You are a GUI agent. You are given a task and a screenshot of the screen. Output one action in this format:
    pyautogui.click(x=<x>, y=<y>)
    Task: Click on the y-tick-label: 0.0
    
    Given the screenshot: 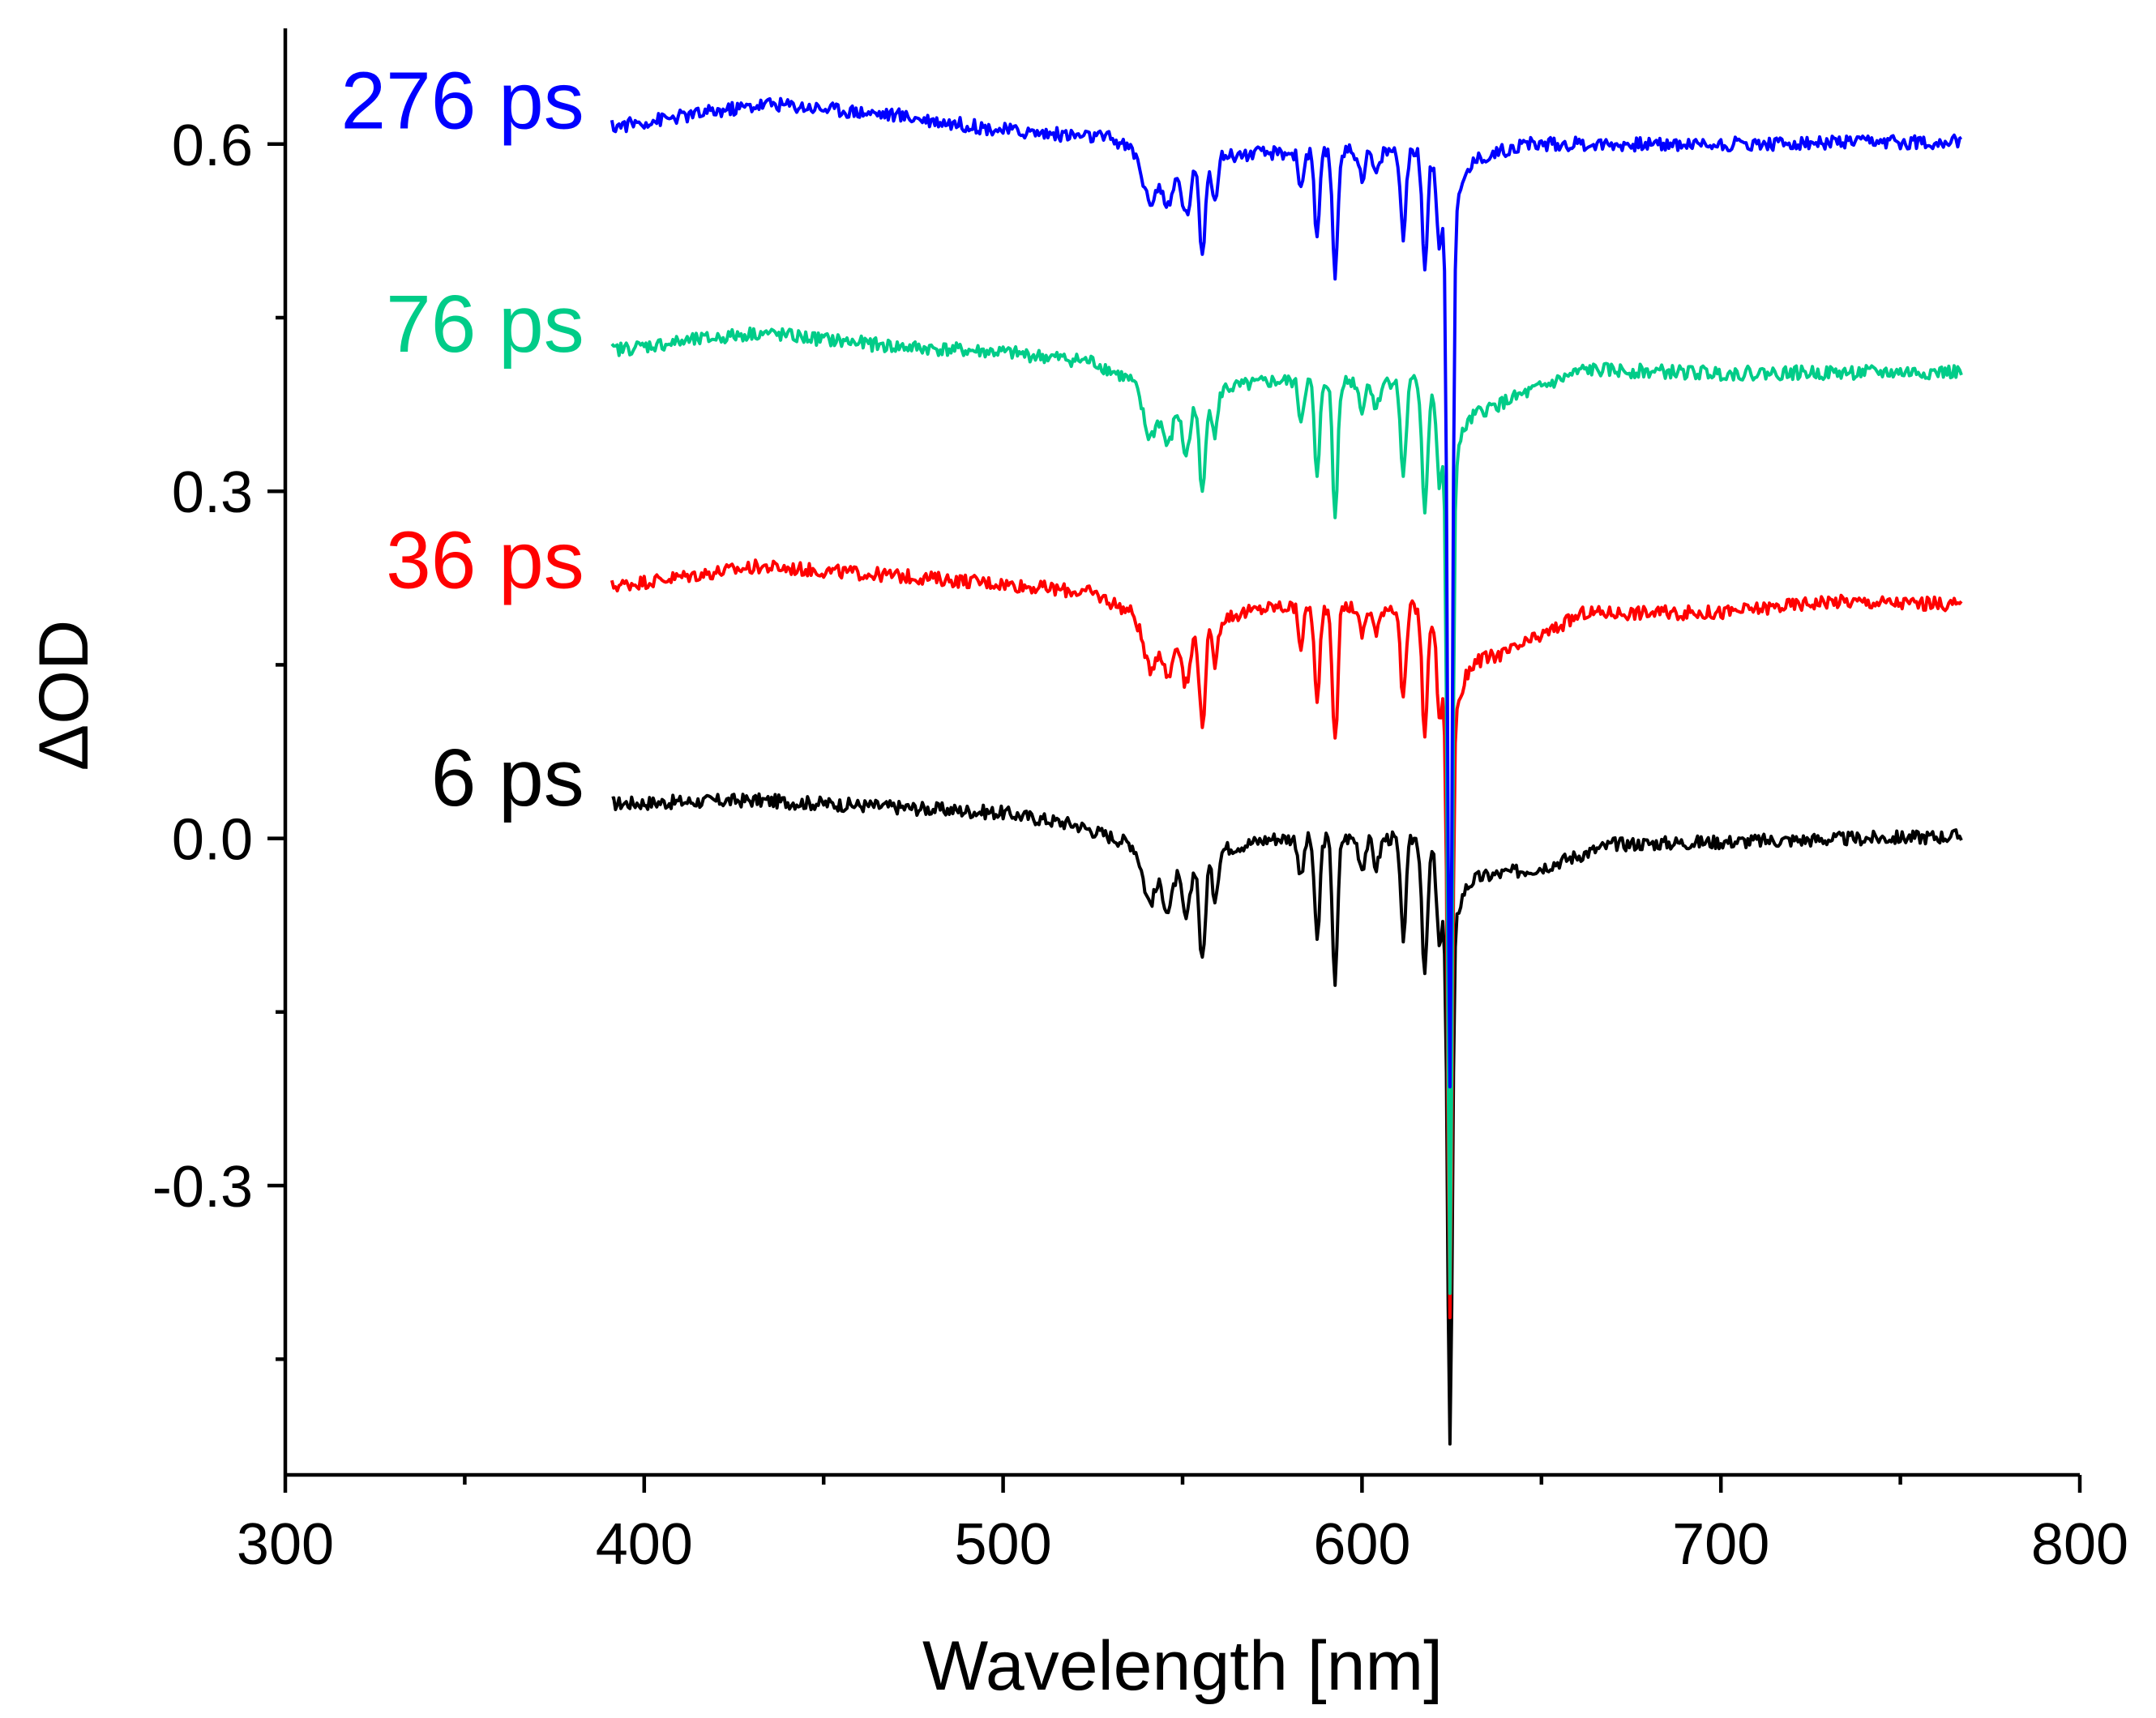 What is the action you would take?
    pyautogui.click(x=212, y=840)
    